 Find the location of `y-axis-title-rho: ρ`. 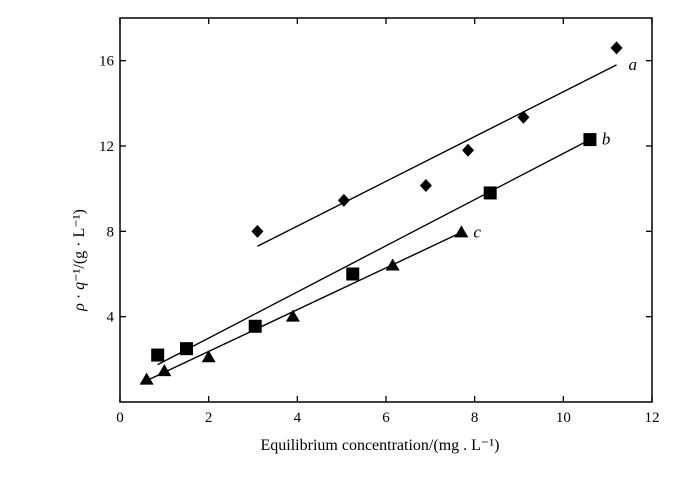

y-axis-title-rho: ρ is located at coordinates (79, 307).